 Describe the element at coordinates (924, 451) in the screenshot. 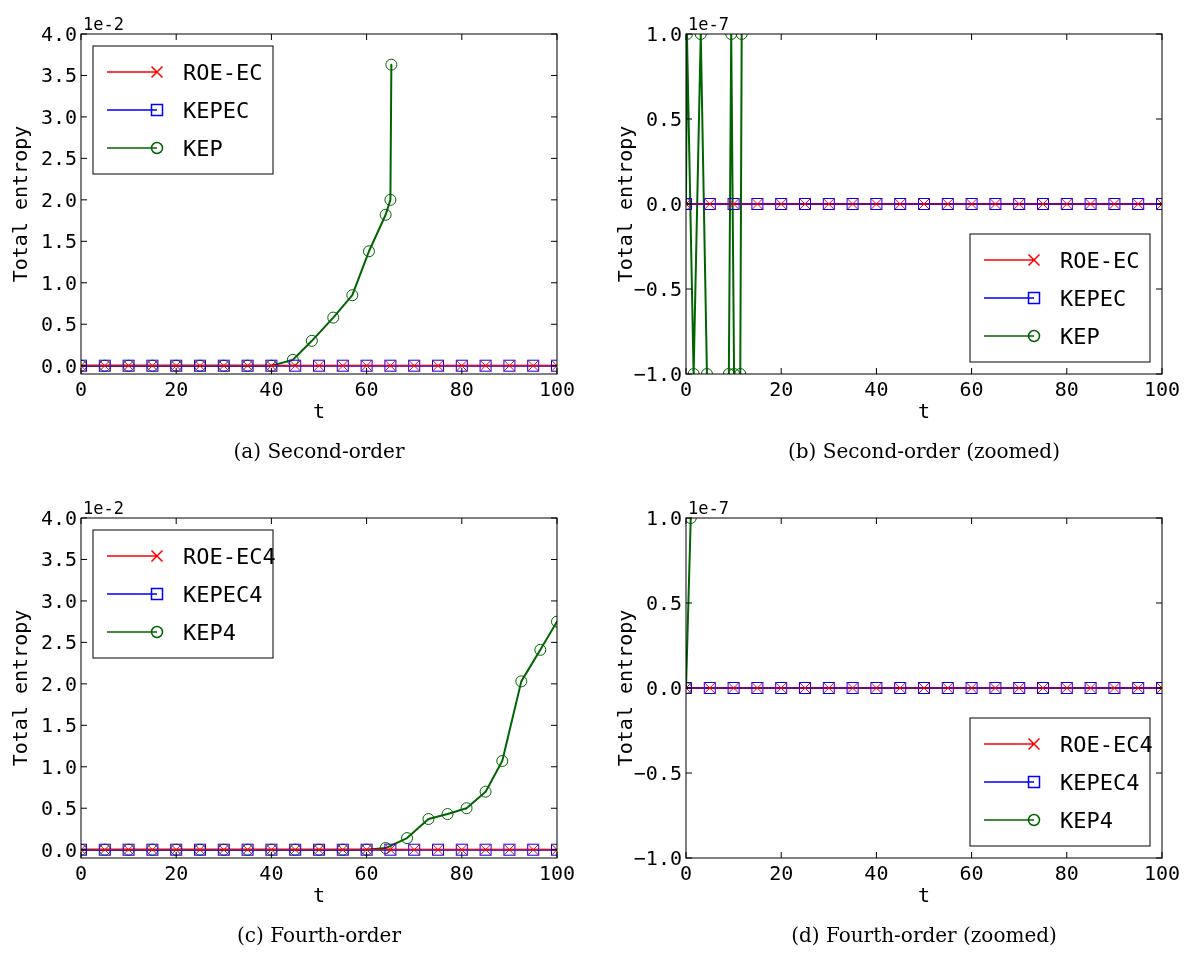

I see `text: (b) Second-order (zoomed)` at that location.